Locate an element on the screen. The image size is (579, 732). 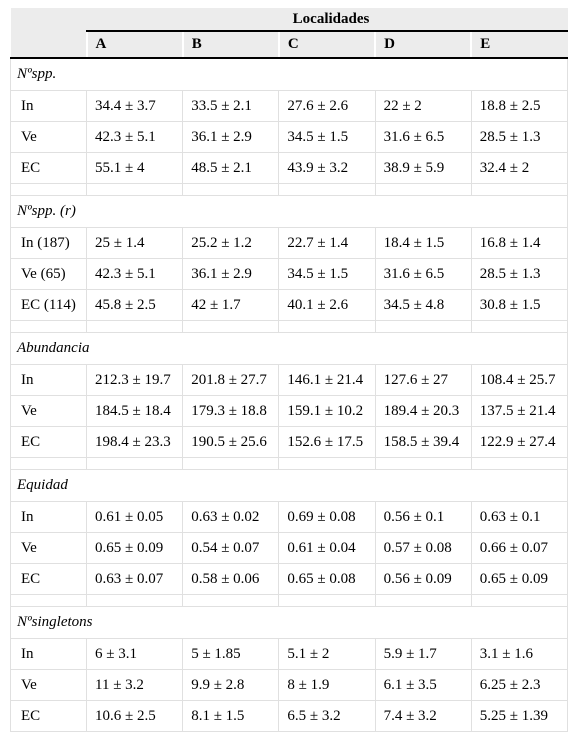
value-cell: 108.4 ± 25.7 is located at coordinates (519, 380).